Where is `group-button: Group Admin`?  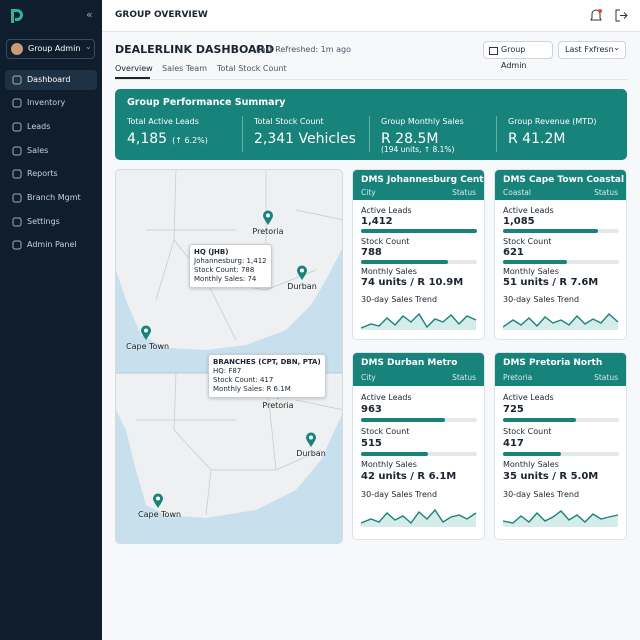
group-button: Group Admin is located at coordinates (518, 55).